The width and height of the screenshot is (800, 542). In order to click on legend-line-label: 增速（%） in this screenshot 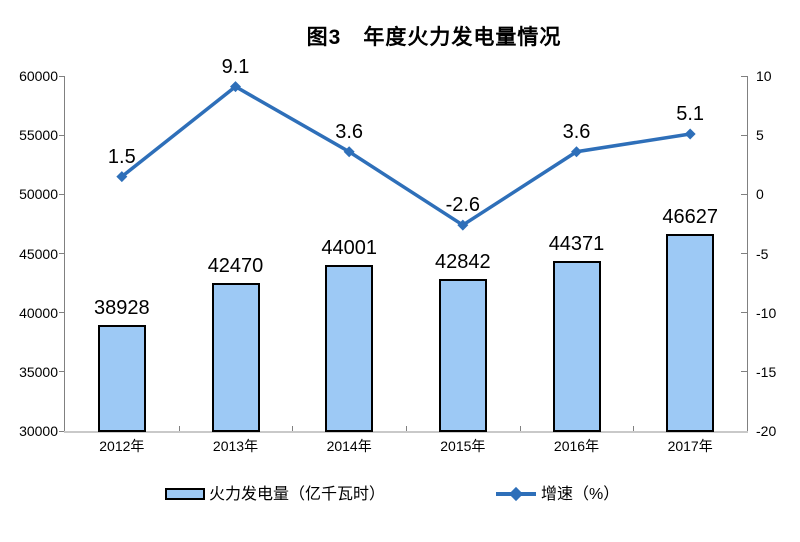, I will do `click(580, 494)`.